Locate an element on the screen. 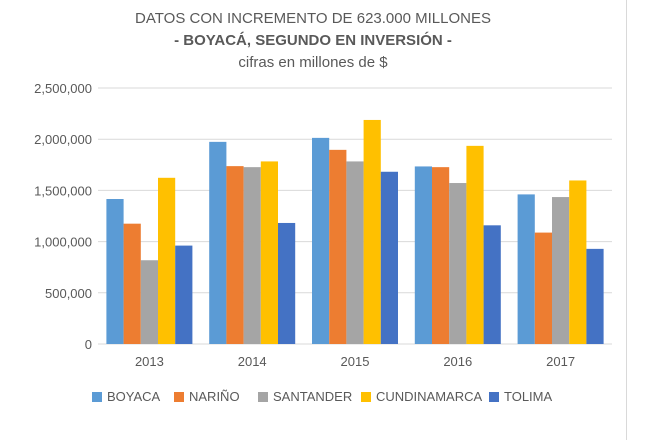 Image resolution: width=660 pixels, height=448 pixels. chart-frame is located at coordinates (626, 220).